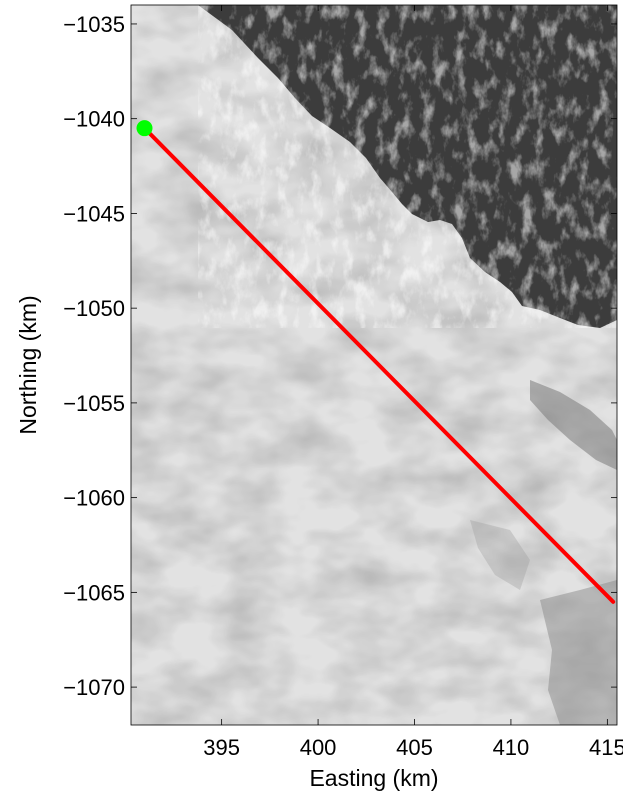 The height and width of the screenshot is (801, 623). Describe the element at coordinates (373, 778) in the screenshot. I see `x-axis-label: Easting (km)` at that location.